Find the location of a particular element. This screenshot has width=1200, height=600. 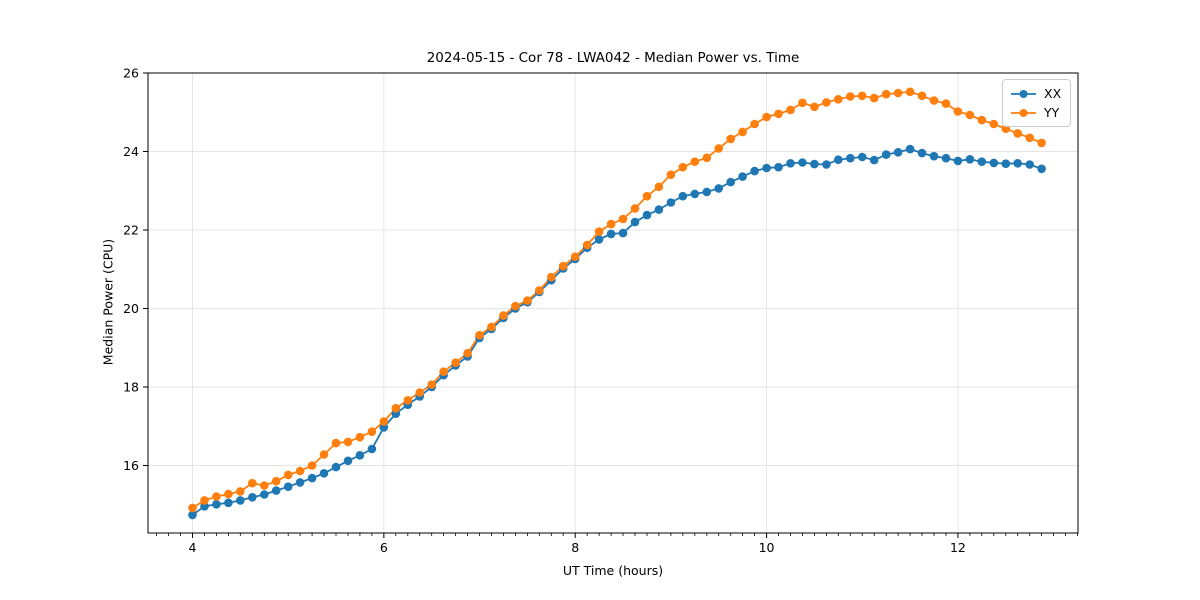

legend-item-yy: YY is located at coordinates (1036, 112).